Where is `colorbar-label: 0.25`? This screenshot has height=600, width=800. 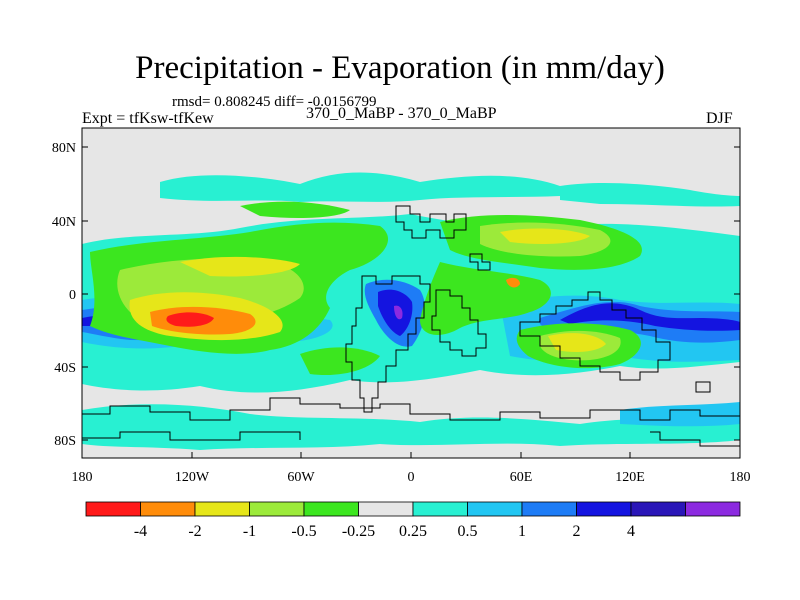 colorbar-label: 0.25 is located at coordinates (413, 531).